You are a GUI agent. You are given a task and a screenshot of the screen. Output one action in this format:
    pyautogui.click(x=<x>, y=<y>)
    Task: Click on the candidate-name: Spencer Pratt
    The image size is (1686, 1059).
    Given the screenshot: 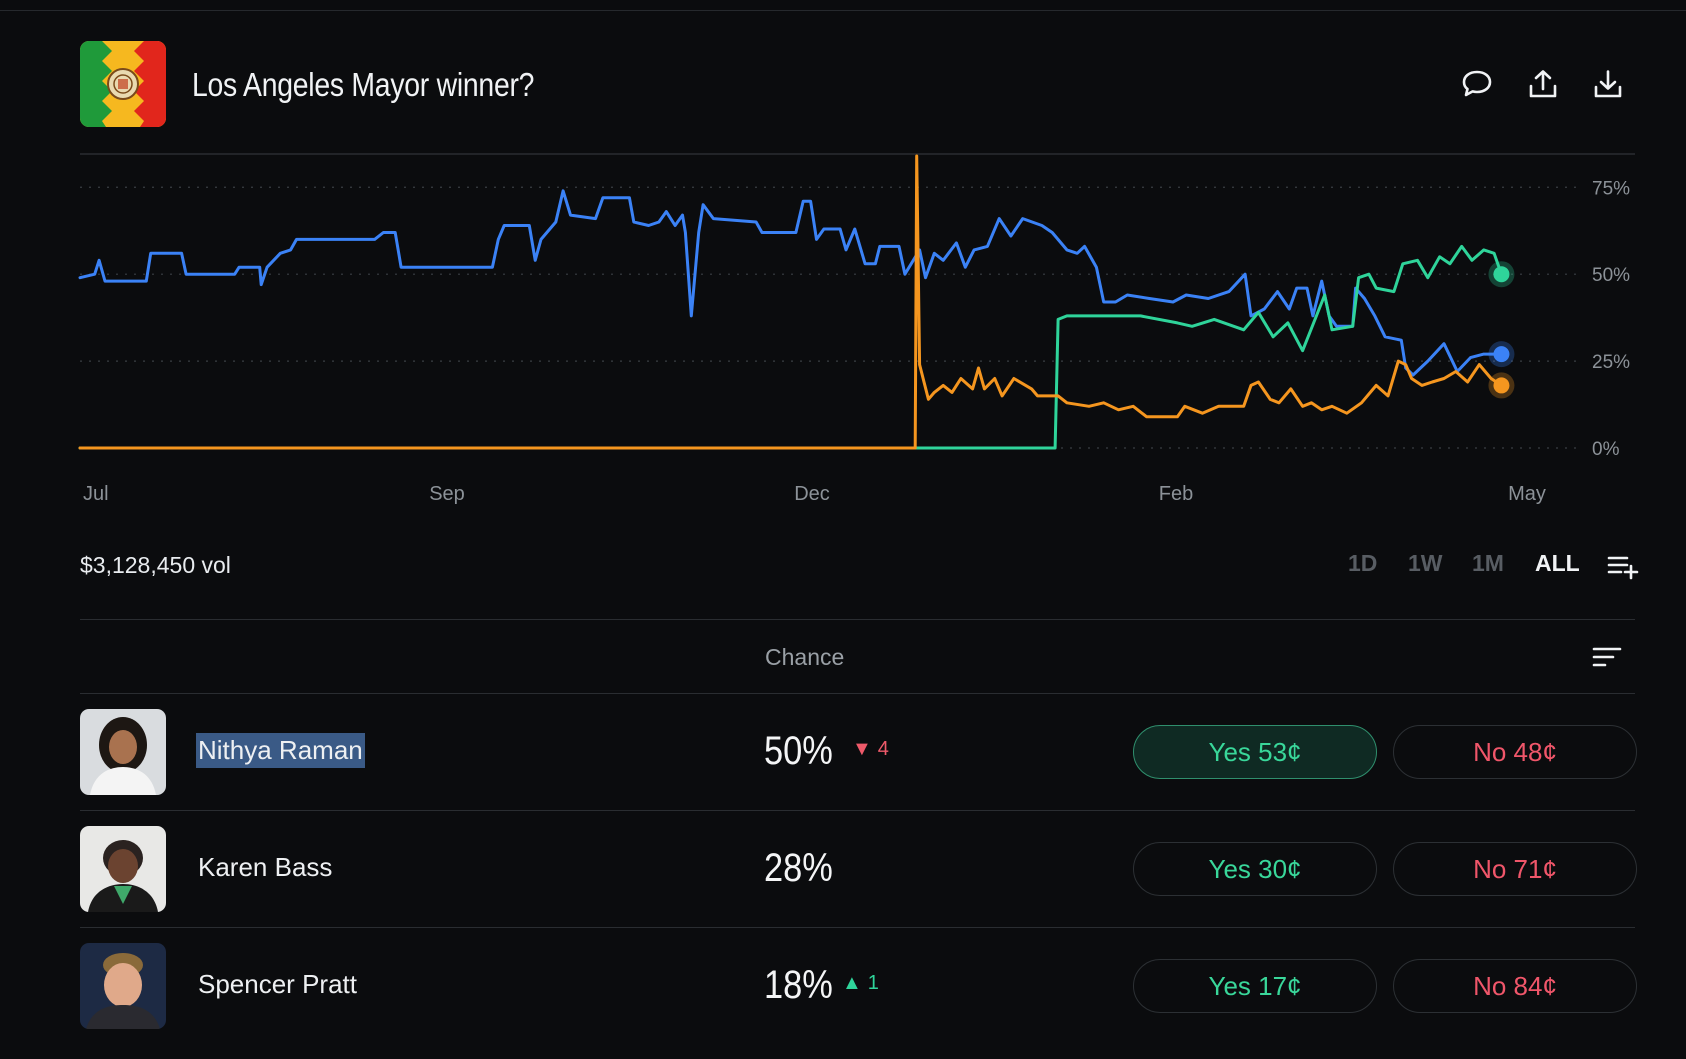 What is the action you would take?
    pyautogui.click(x=277, y=984)
    